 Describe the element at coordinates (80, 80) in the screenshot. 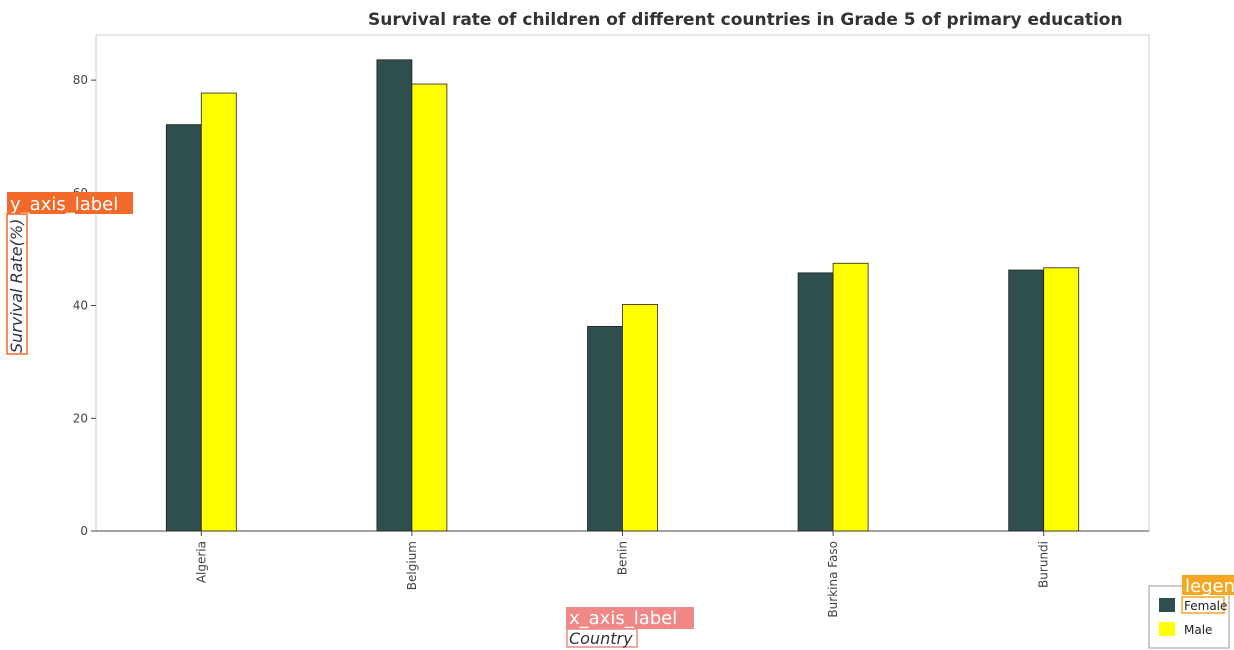

I see `y-tick-label: 80` at that location.